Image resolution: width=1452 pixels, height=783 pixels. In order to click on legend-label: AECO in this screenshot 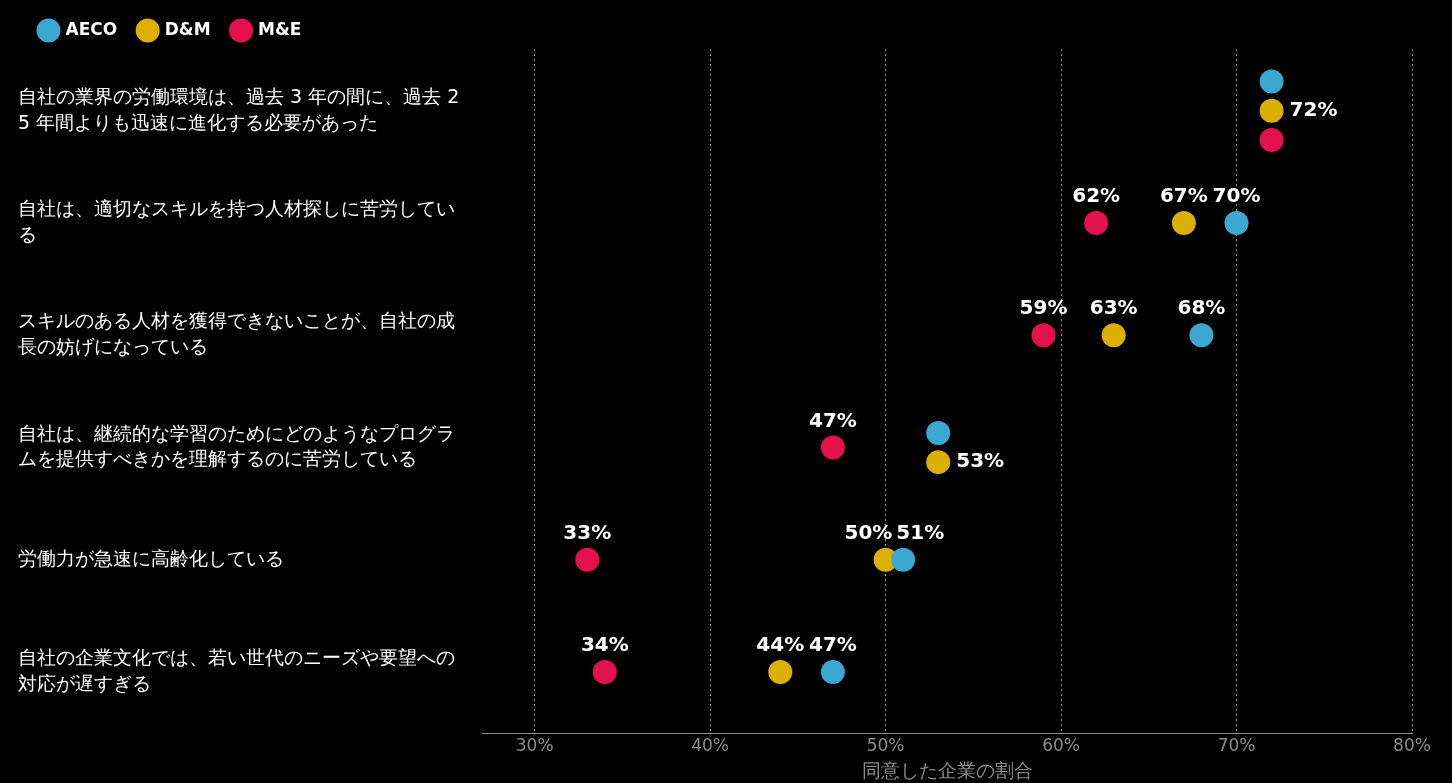, I will do `click(91, 28)`.